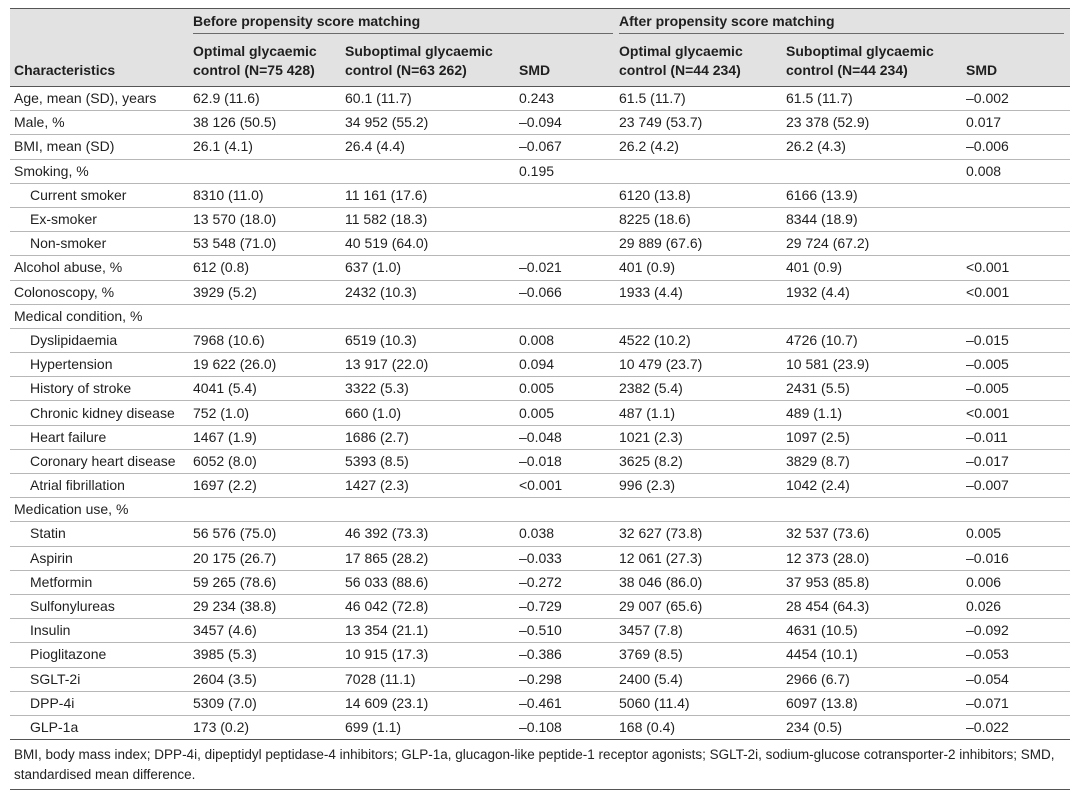  I want to click on table-cell: 32 627 (73.8), so click(703, 534).